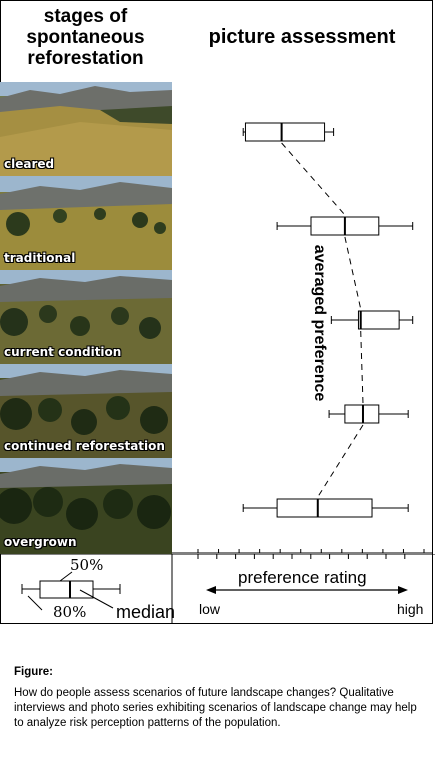  Describe the element at coordinates (40, 542) in the screenshot. I see `stage-label-overgrown: overgrown` at that location.